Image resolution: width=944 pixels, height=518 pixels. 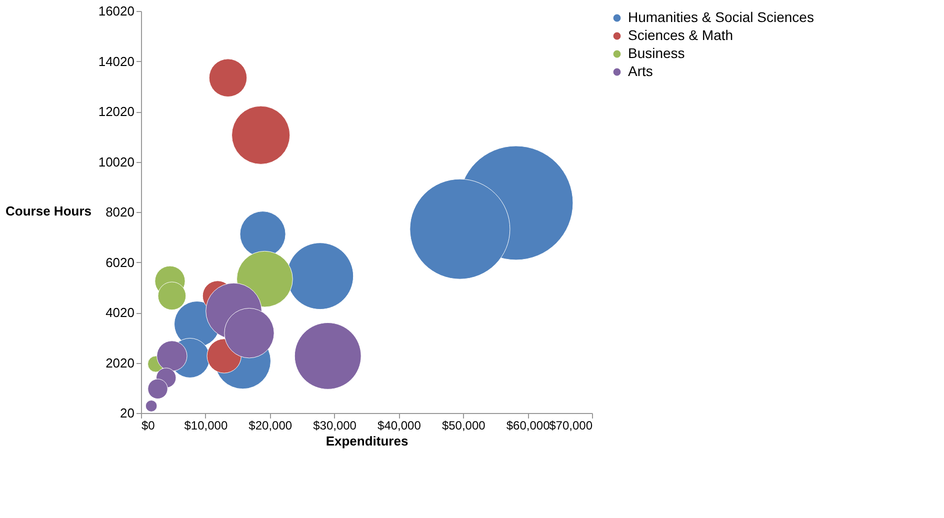 I want to click on x-tick-label: $50,000, so click(x=464, y=425).